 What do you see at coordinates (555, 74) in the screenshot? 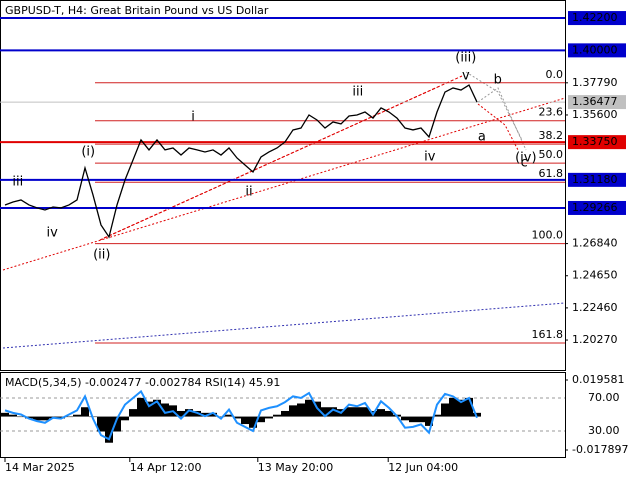
I see `fib-label: 0.0` at bounding box center [555, 74].